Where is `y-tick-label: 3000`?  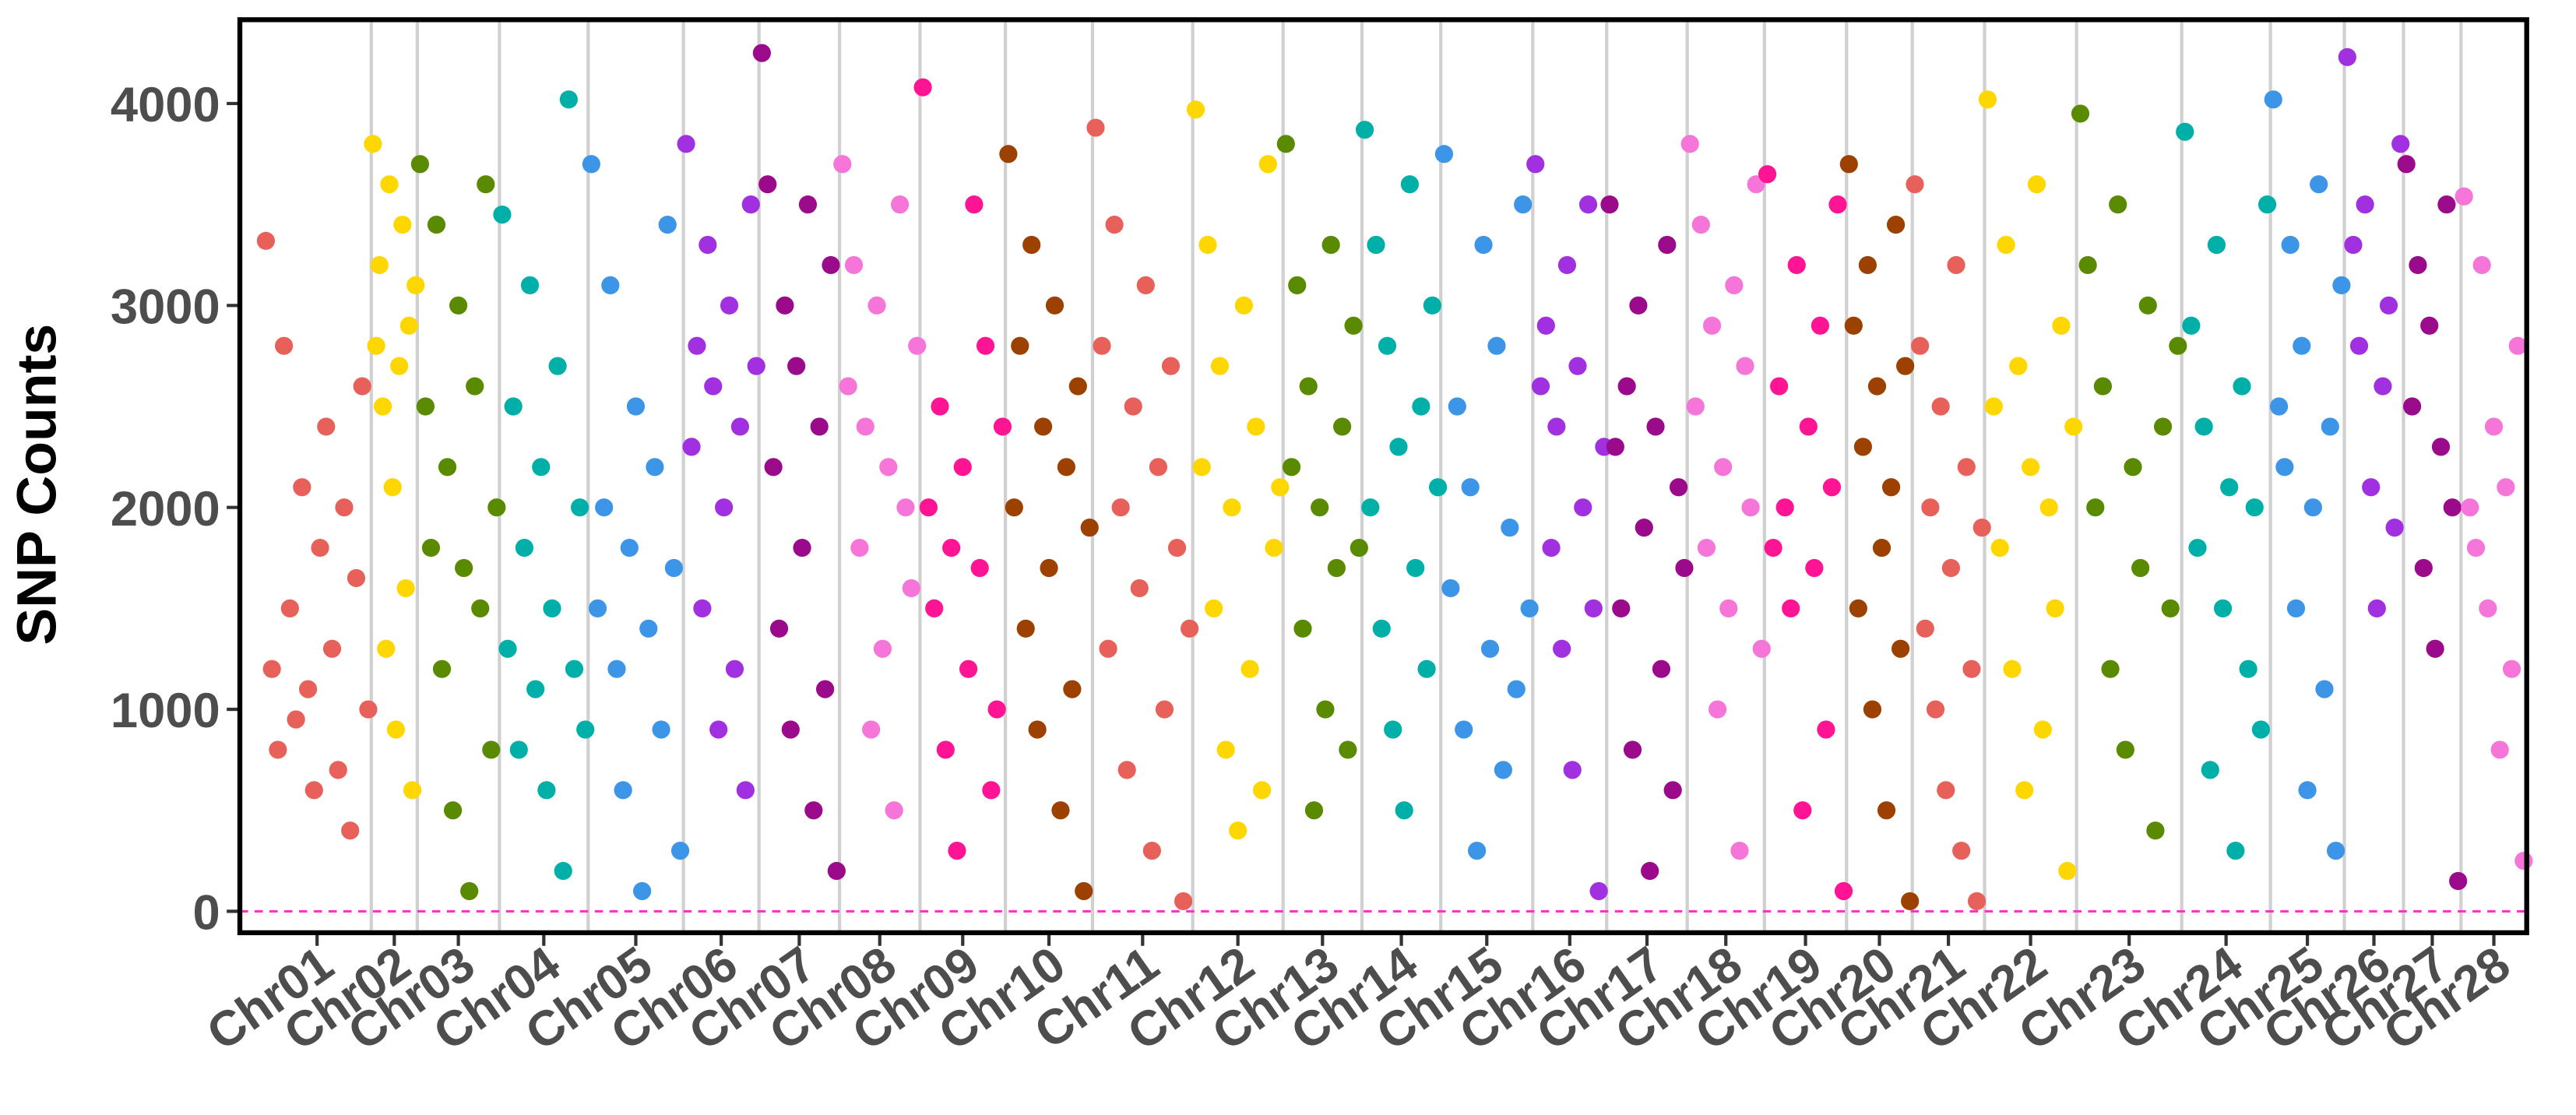
y-tick-label: 3000 is located at coordinates (165, 308).